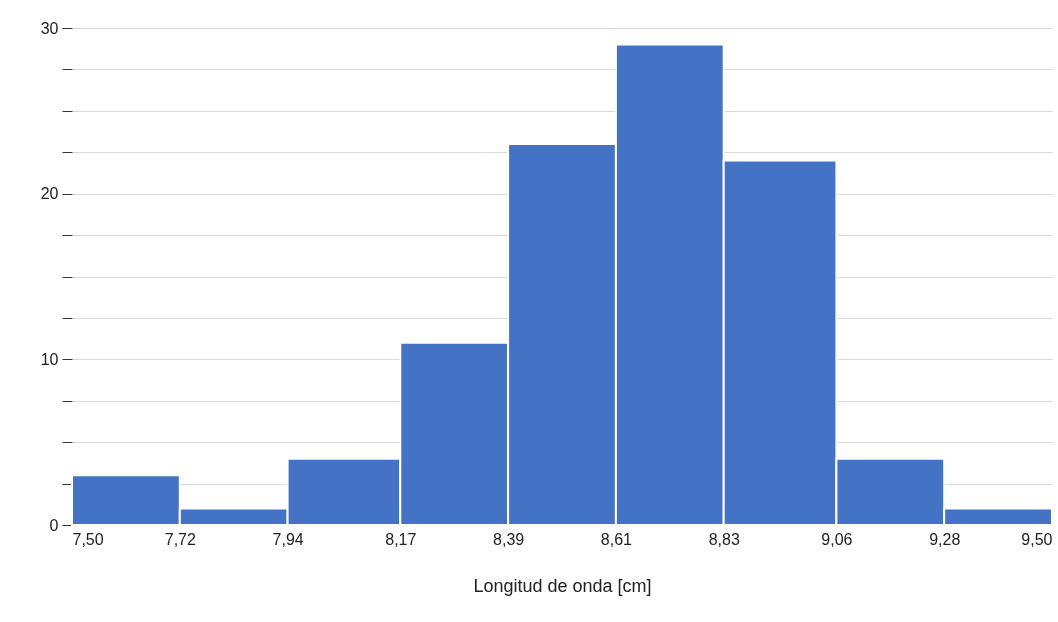  Describe the element at coordinates (401, 539) in the screenshot. I see `x-tick-label: 8,17` at that location.